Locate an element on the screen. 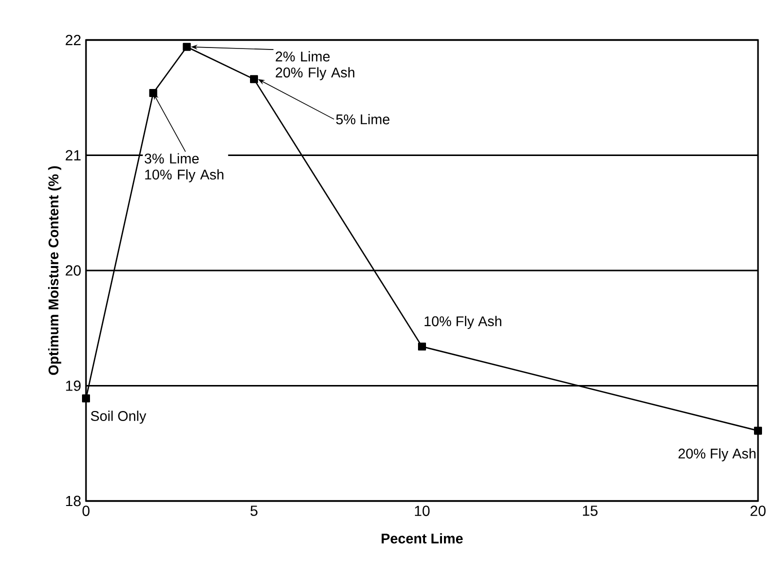  annotation: 2% Lime 20% Fly Ash is located at coordinates (315, 65).